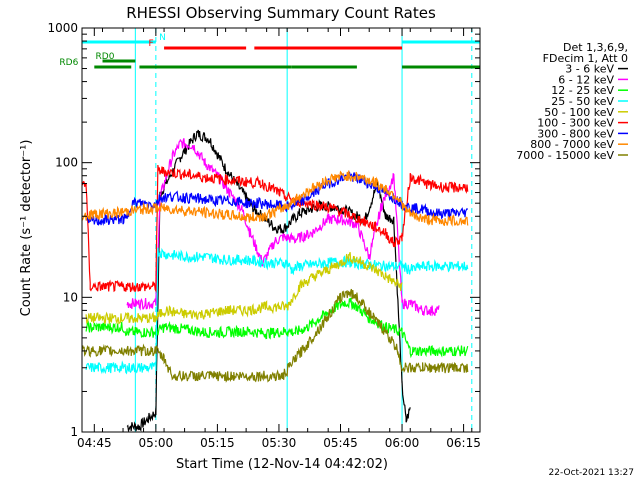  What do you see at coordinates (26, 228) in the screenshot?
I see `y-axis-label: Count Rate (s⁻¹ detector⁻¹)` at bounding box center [26, 228].